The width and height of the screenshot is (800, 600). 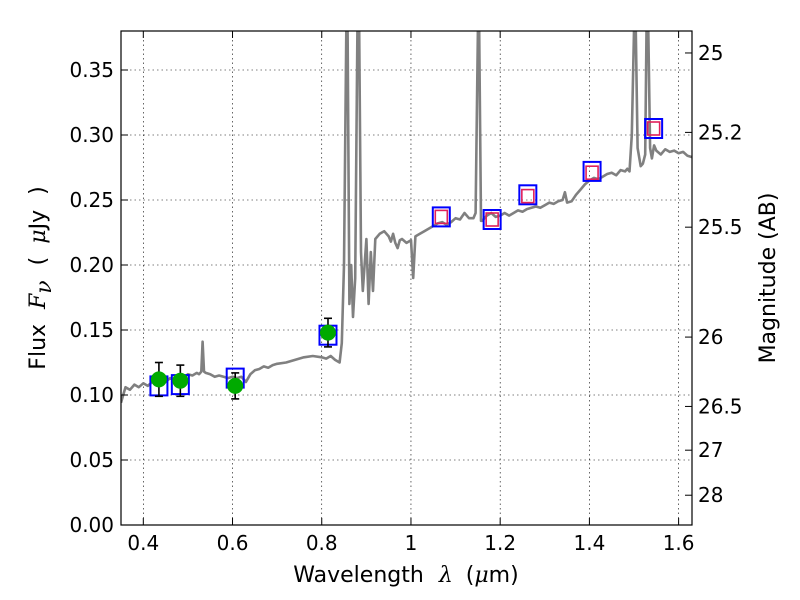 What do you see at coordinates (91, 200) in the screenshot?
I see `y-tick-label: 0.25` at bounding box center [91, 200].